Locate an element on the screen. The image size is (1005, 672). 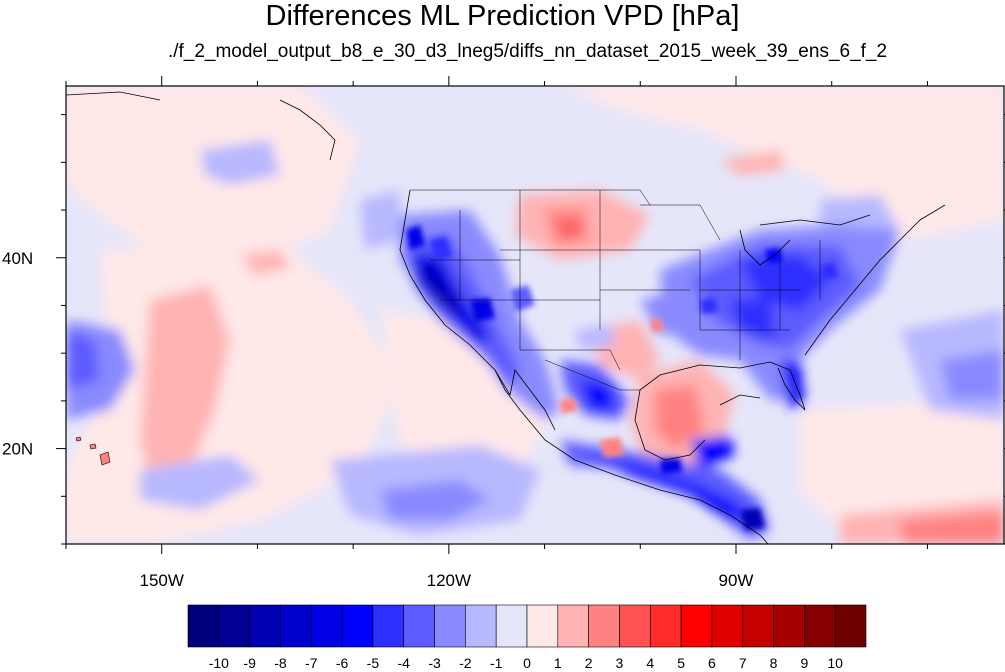
lon-tick-label: 150W is located at coordinates (162, 580).